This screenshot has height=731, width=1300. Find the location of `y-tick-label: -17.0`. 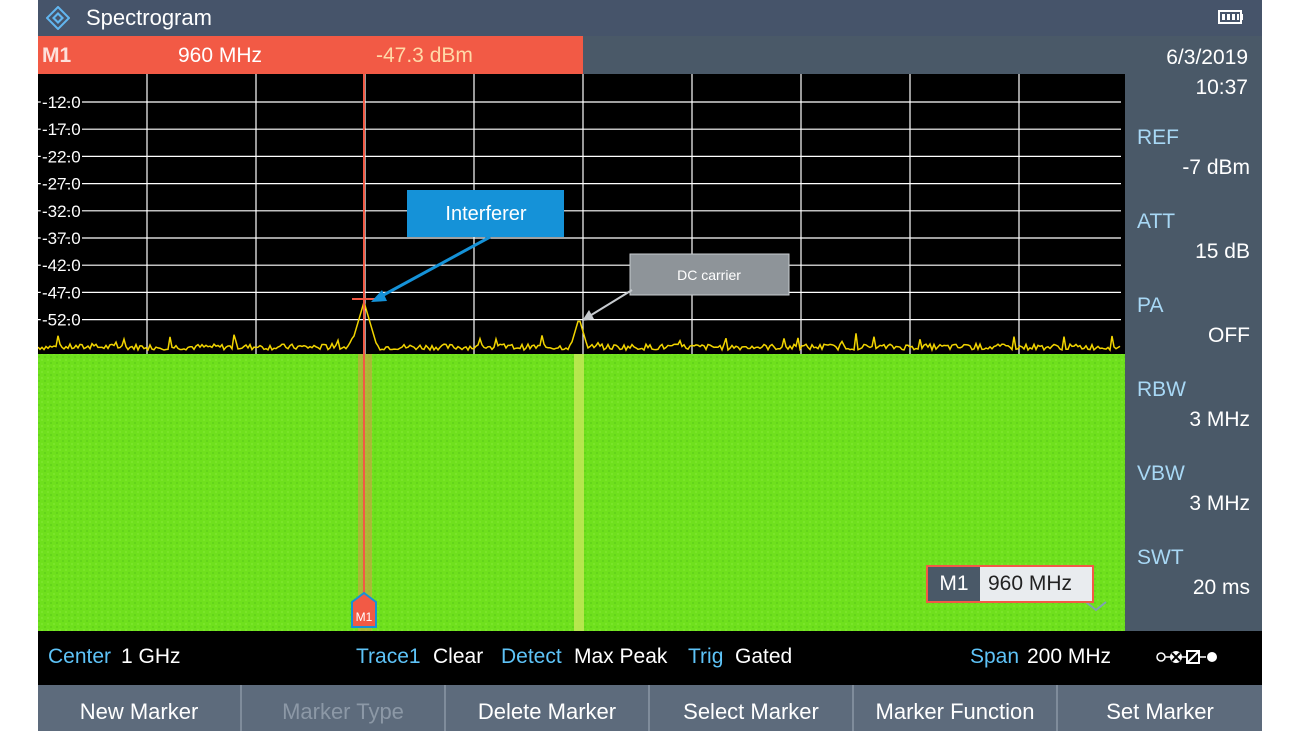

y-tick-label: -17.0 is located at coordinates (61, 129).